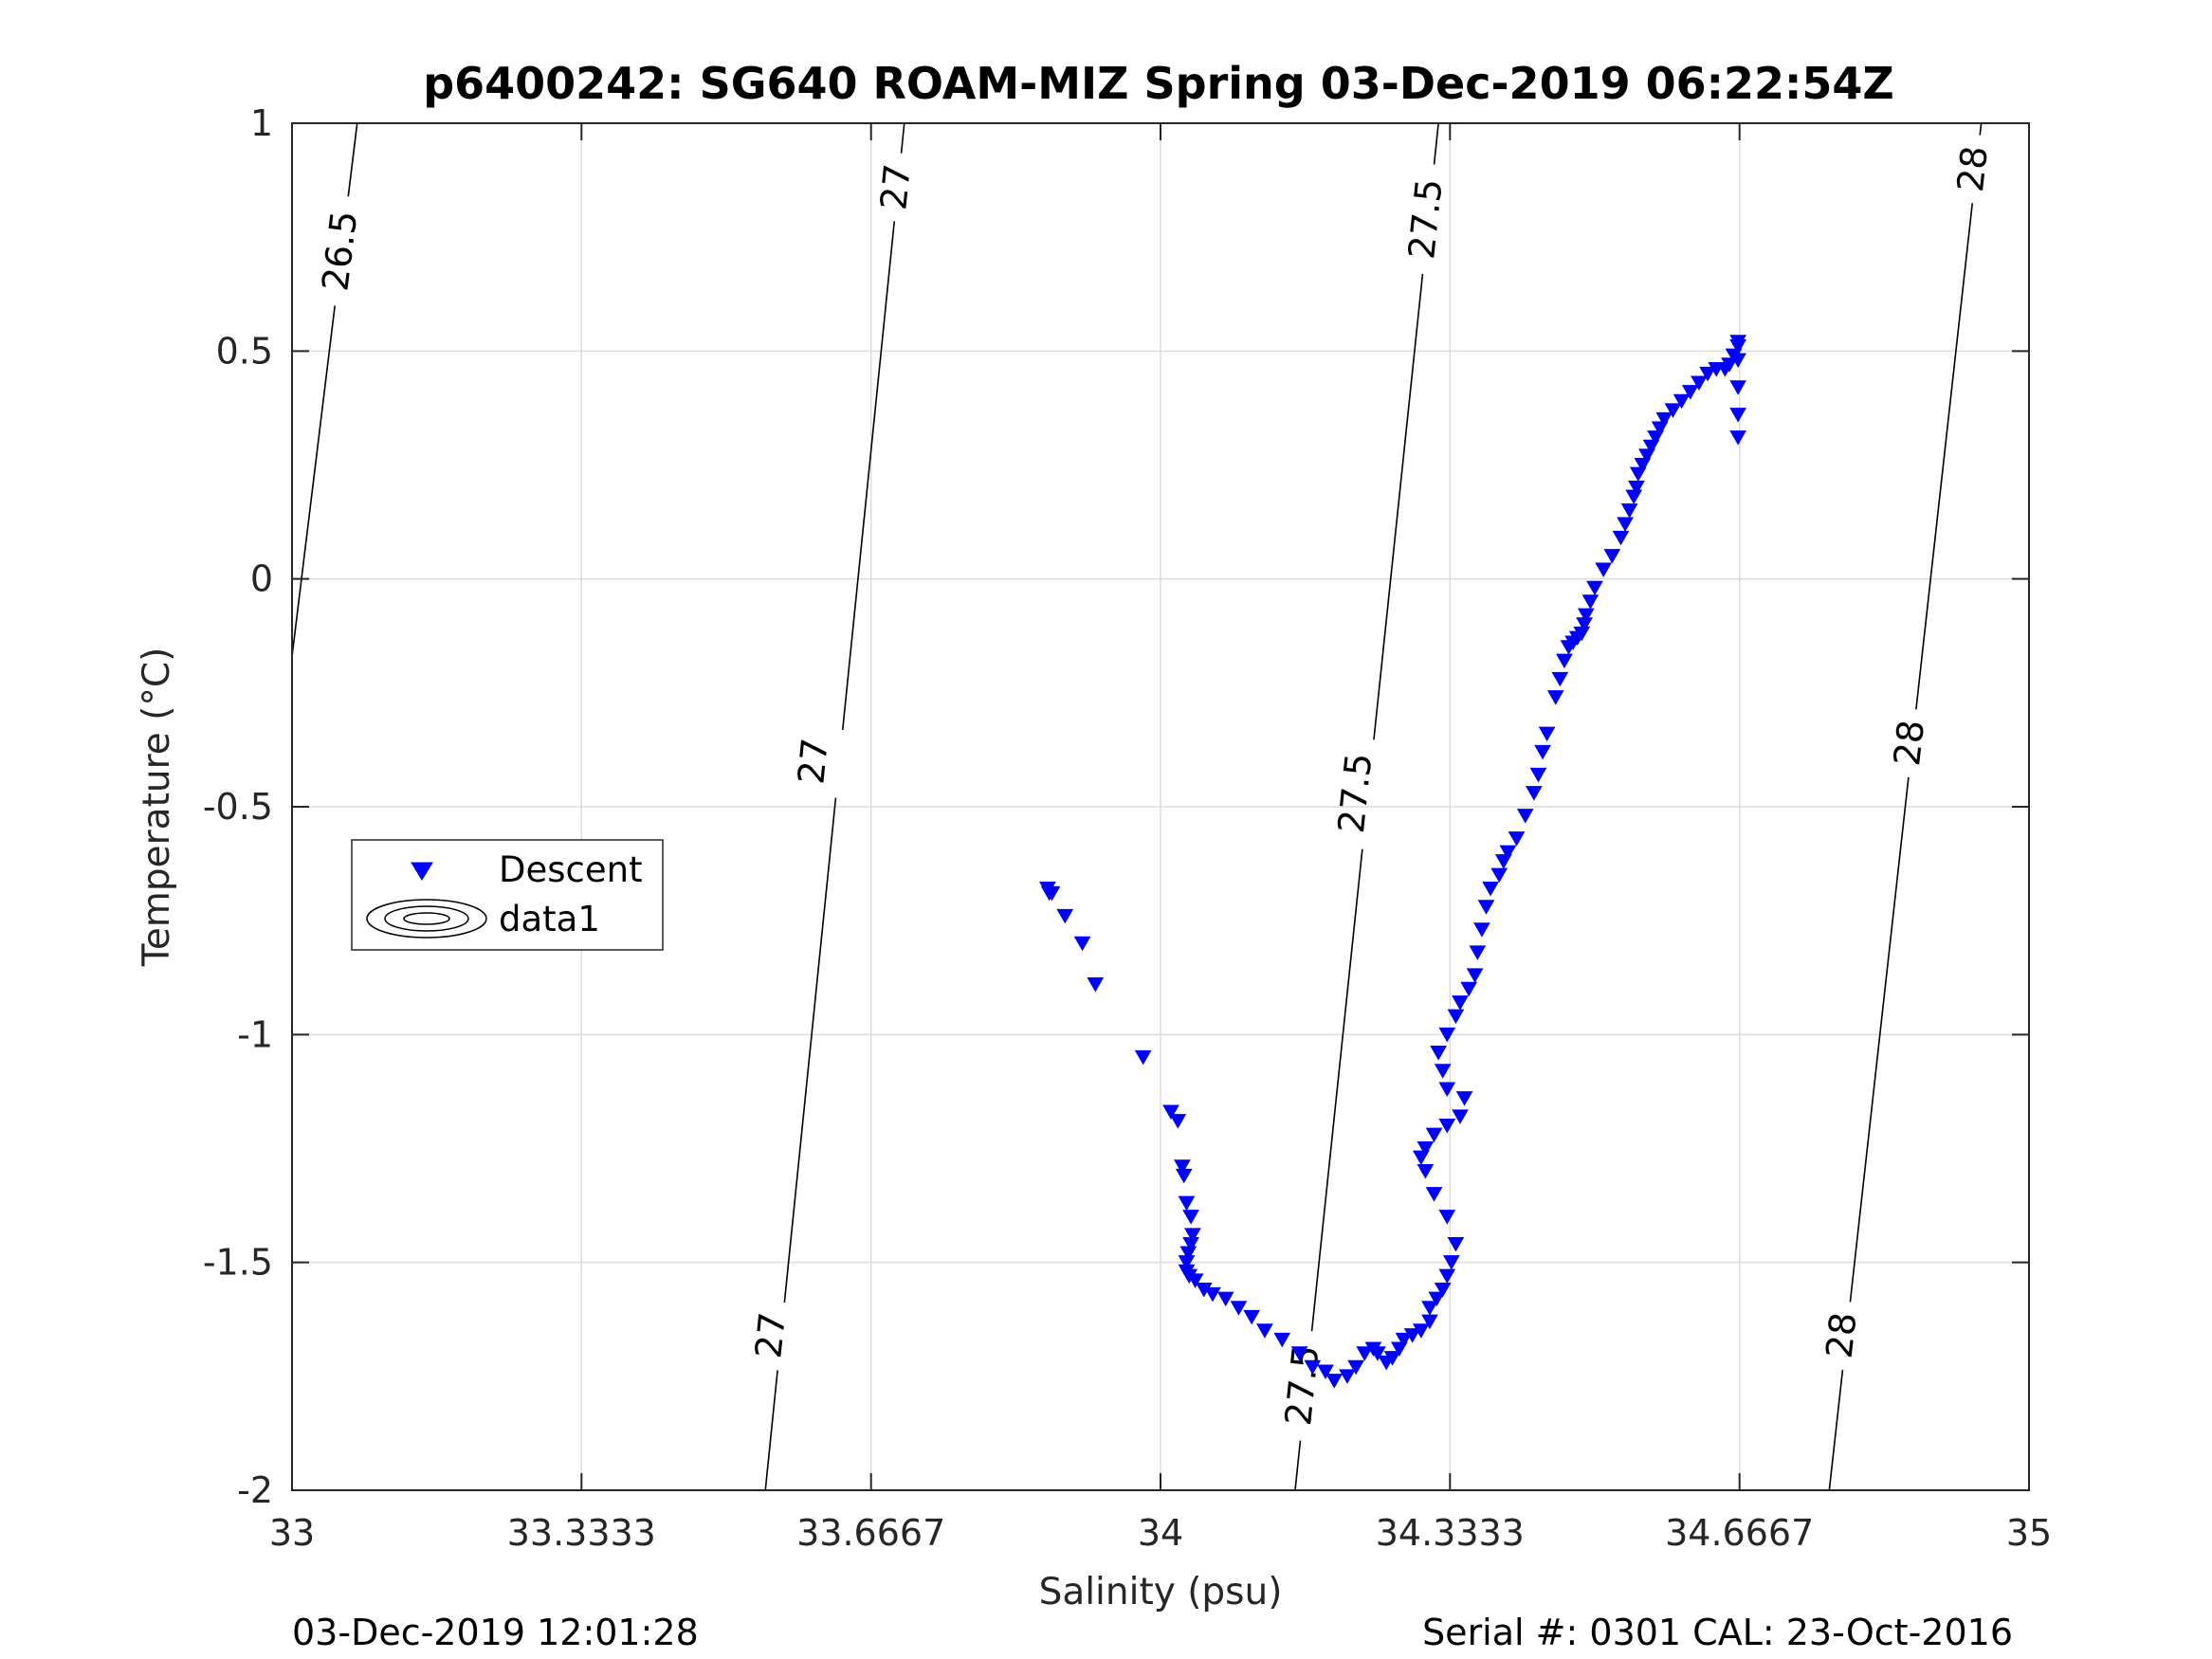  Describe the element at coordinates (244, 351) in the screenshot. I see `y-tick-label: 0.5` at that location.